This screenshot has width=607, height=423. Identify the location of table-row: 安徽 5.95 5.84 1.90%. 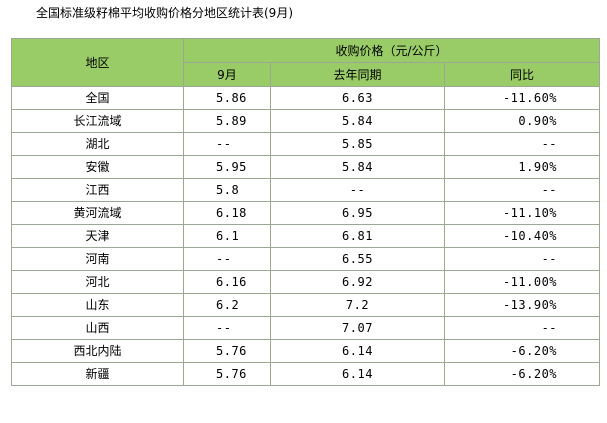
(306, 167).